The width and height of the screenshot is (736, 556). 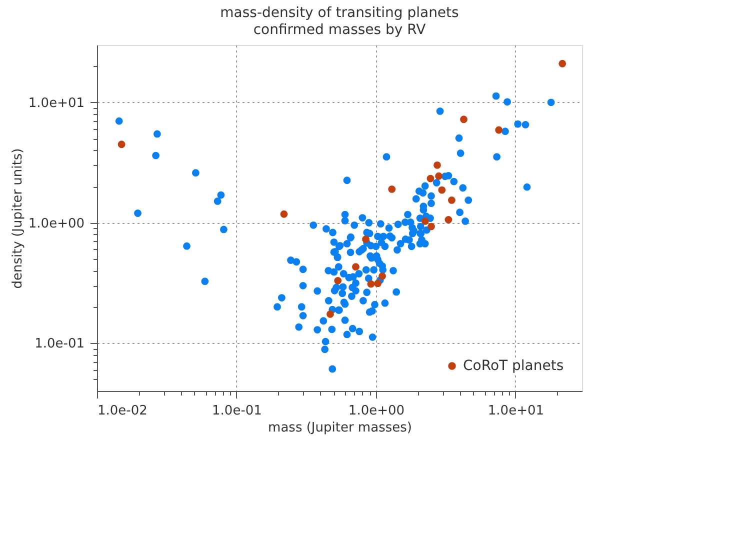 What do you see at coordinates (516, 411) in the screenshot?
I see `x-tick-label: 1.0e+01` at bounding box center [516, 411].